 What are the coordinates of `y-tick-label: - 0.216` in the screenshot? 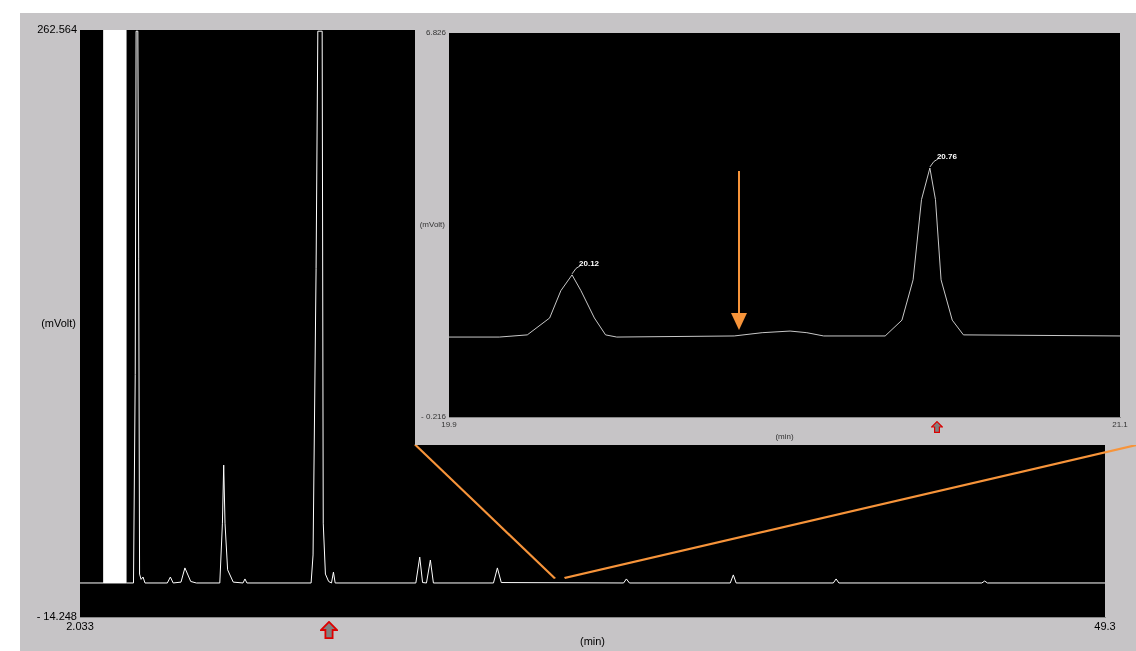 It's located at (434, 417).